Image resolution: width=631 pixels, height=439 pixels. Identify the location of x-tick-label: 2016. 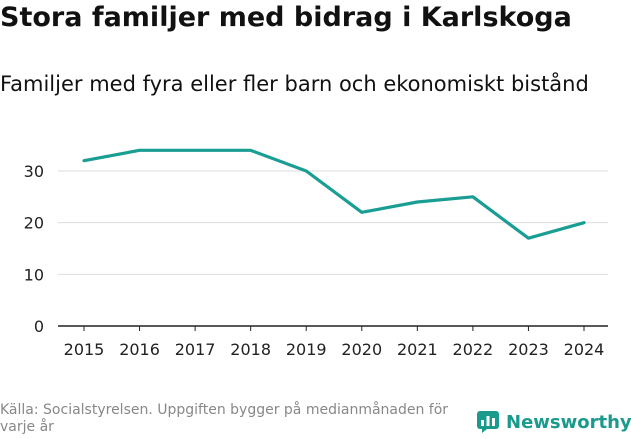
(139, 349).